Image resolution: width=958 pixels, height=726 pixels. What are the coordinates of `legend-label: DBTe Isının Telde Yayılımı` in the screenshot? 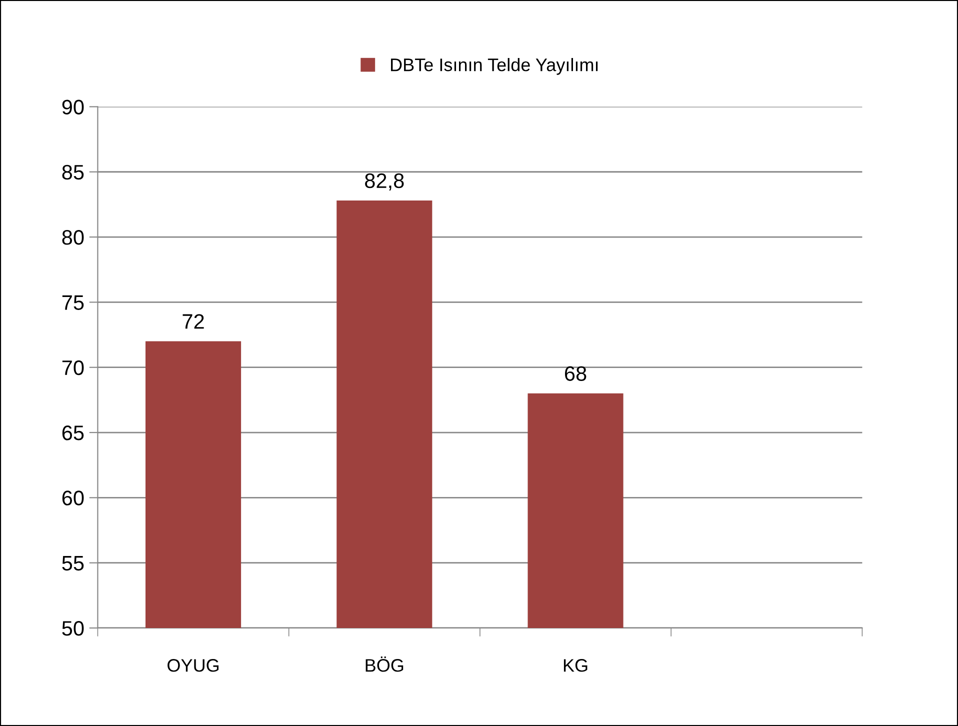 It's located at (494, 66).